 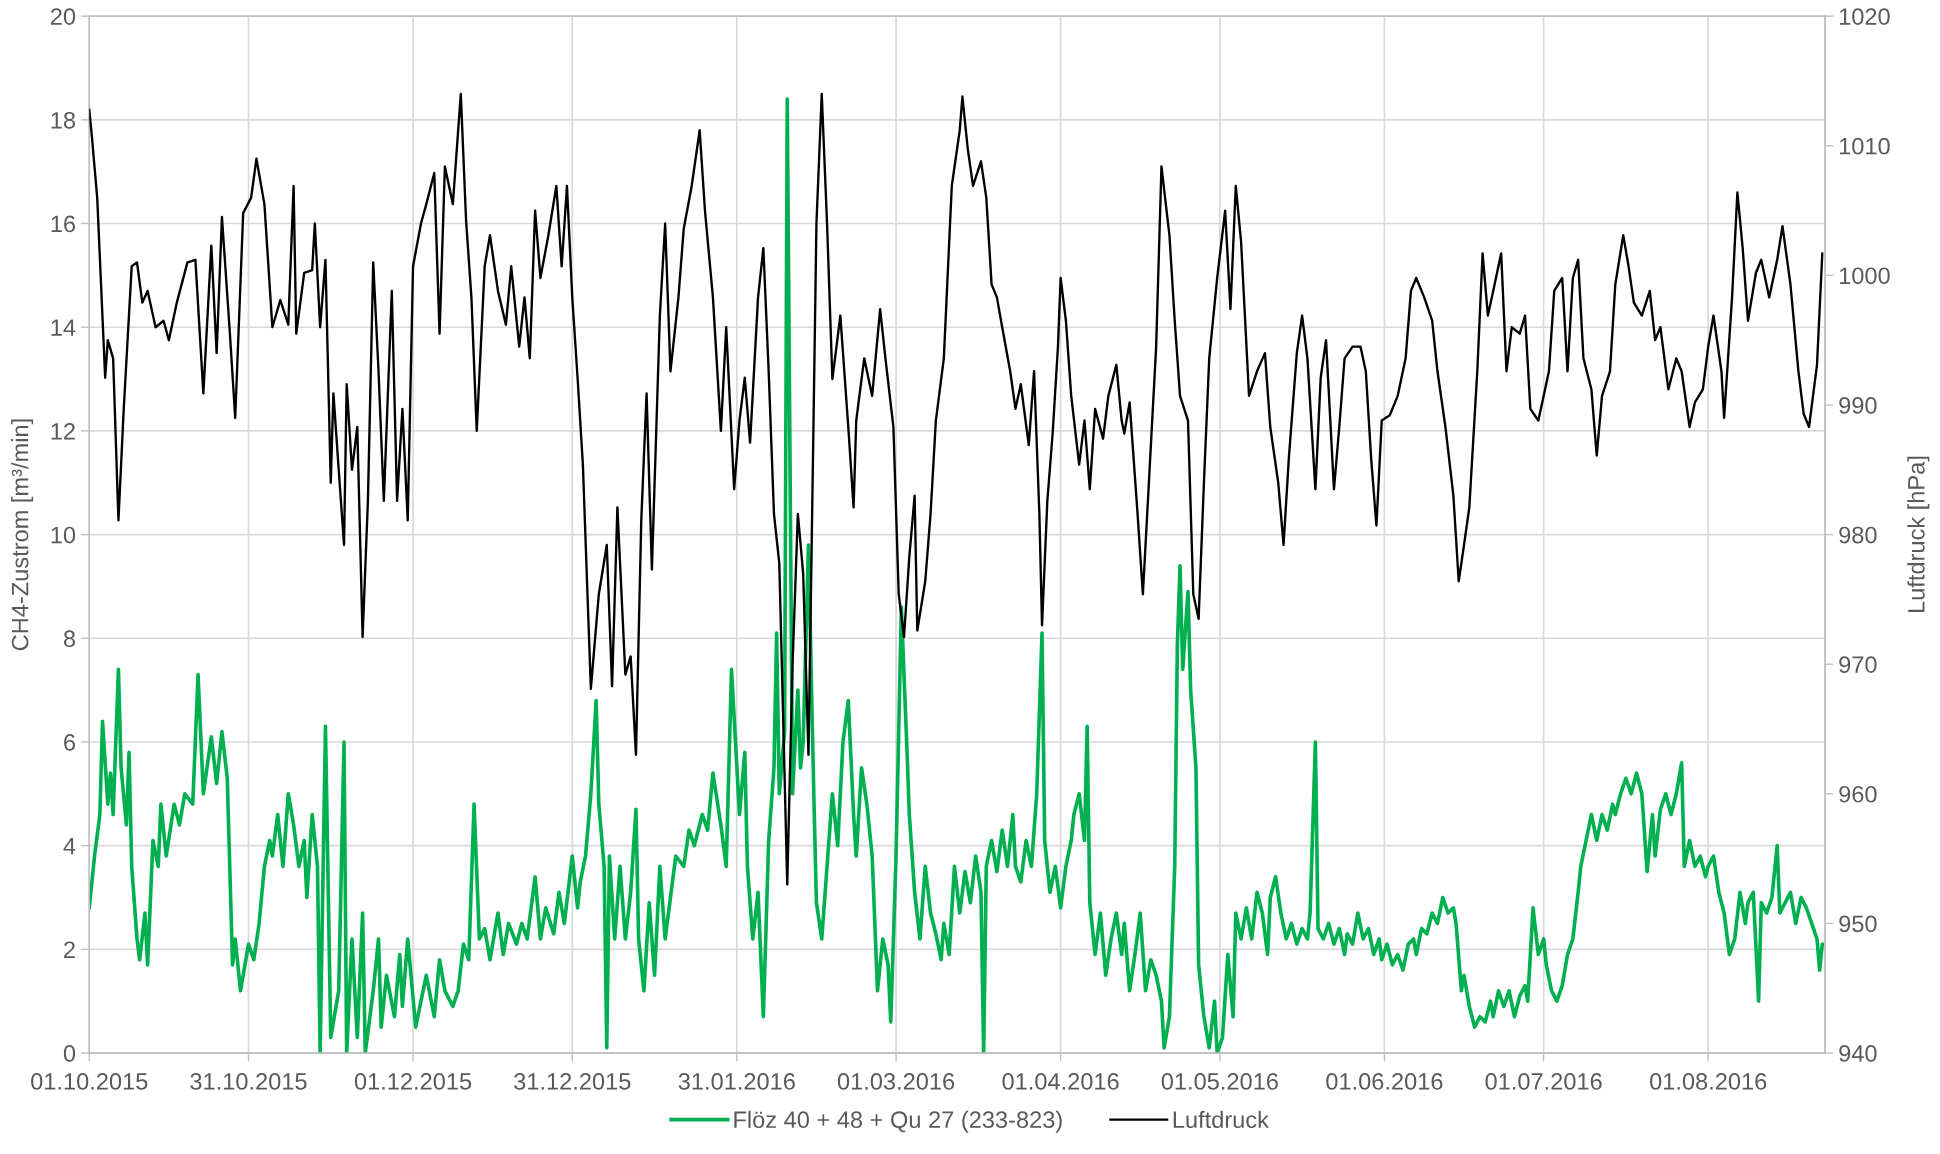 I want to click on y2-tick-label: 1020, so click(x=1864, y=16).